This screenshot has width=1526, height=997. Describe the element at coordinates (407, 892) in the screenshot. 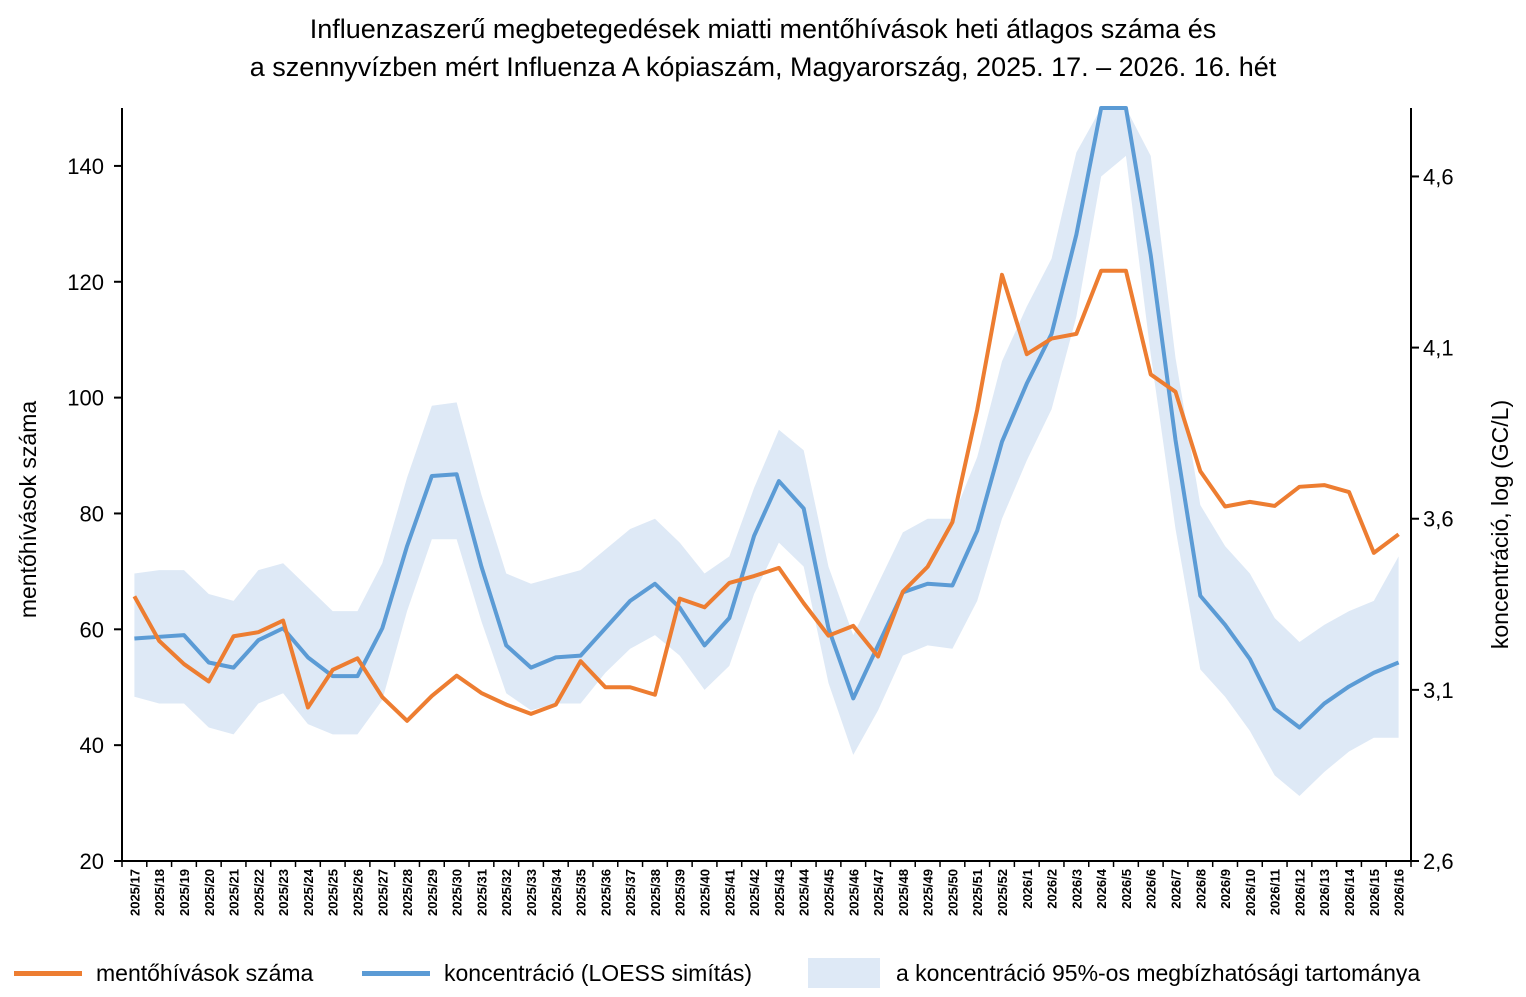

I see `x-tick-label: 2025/28` at that location.